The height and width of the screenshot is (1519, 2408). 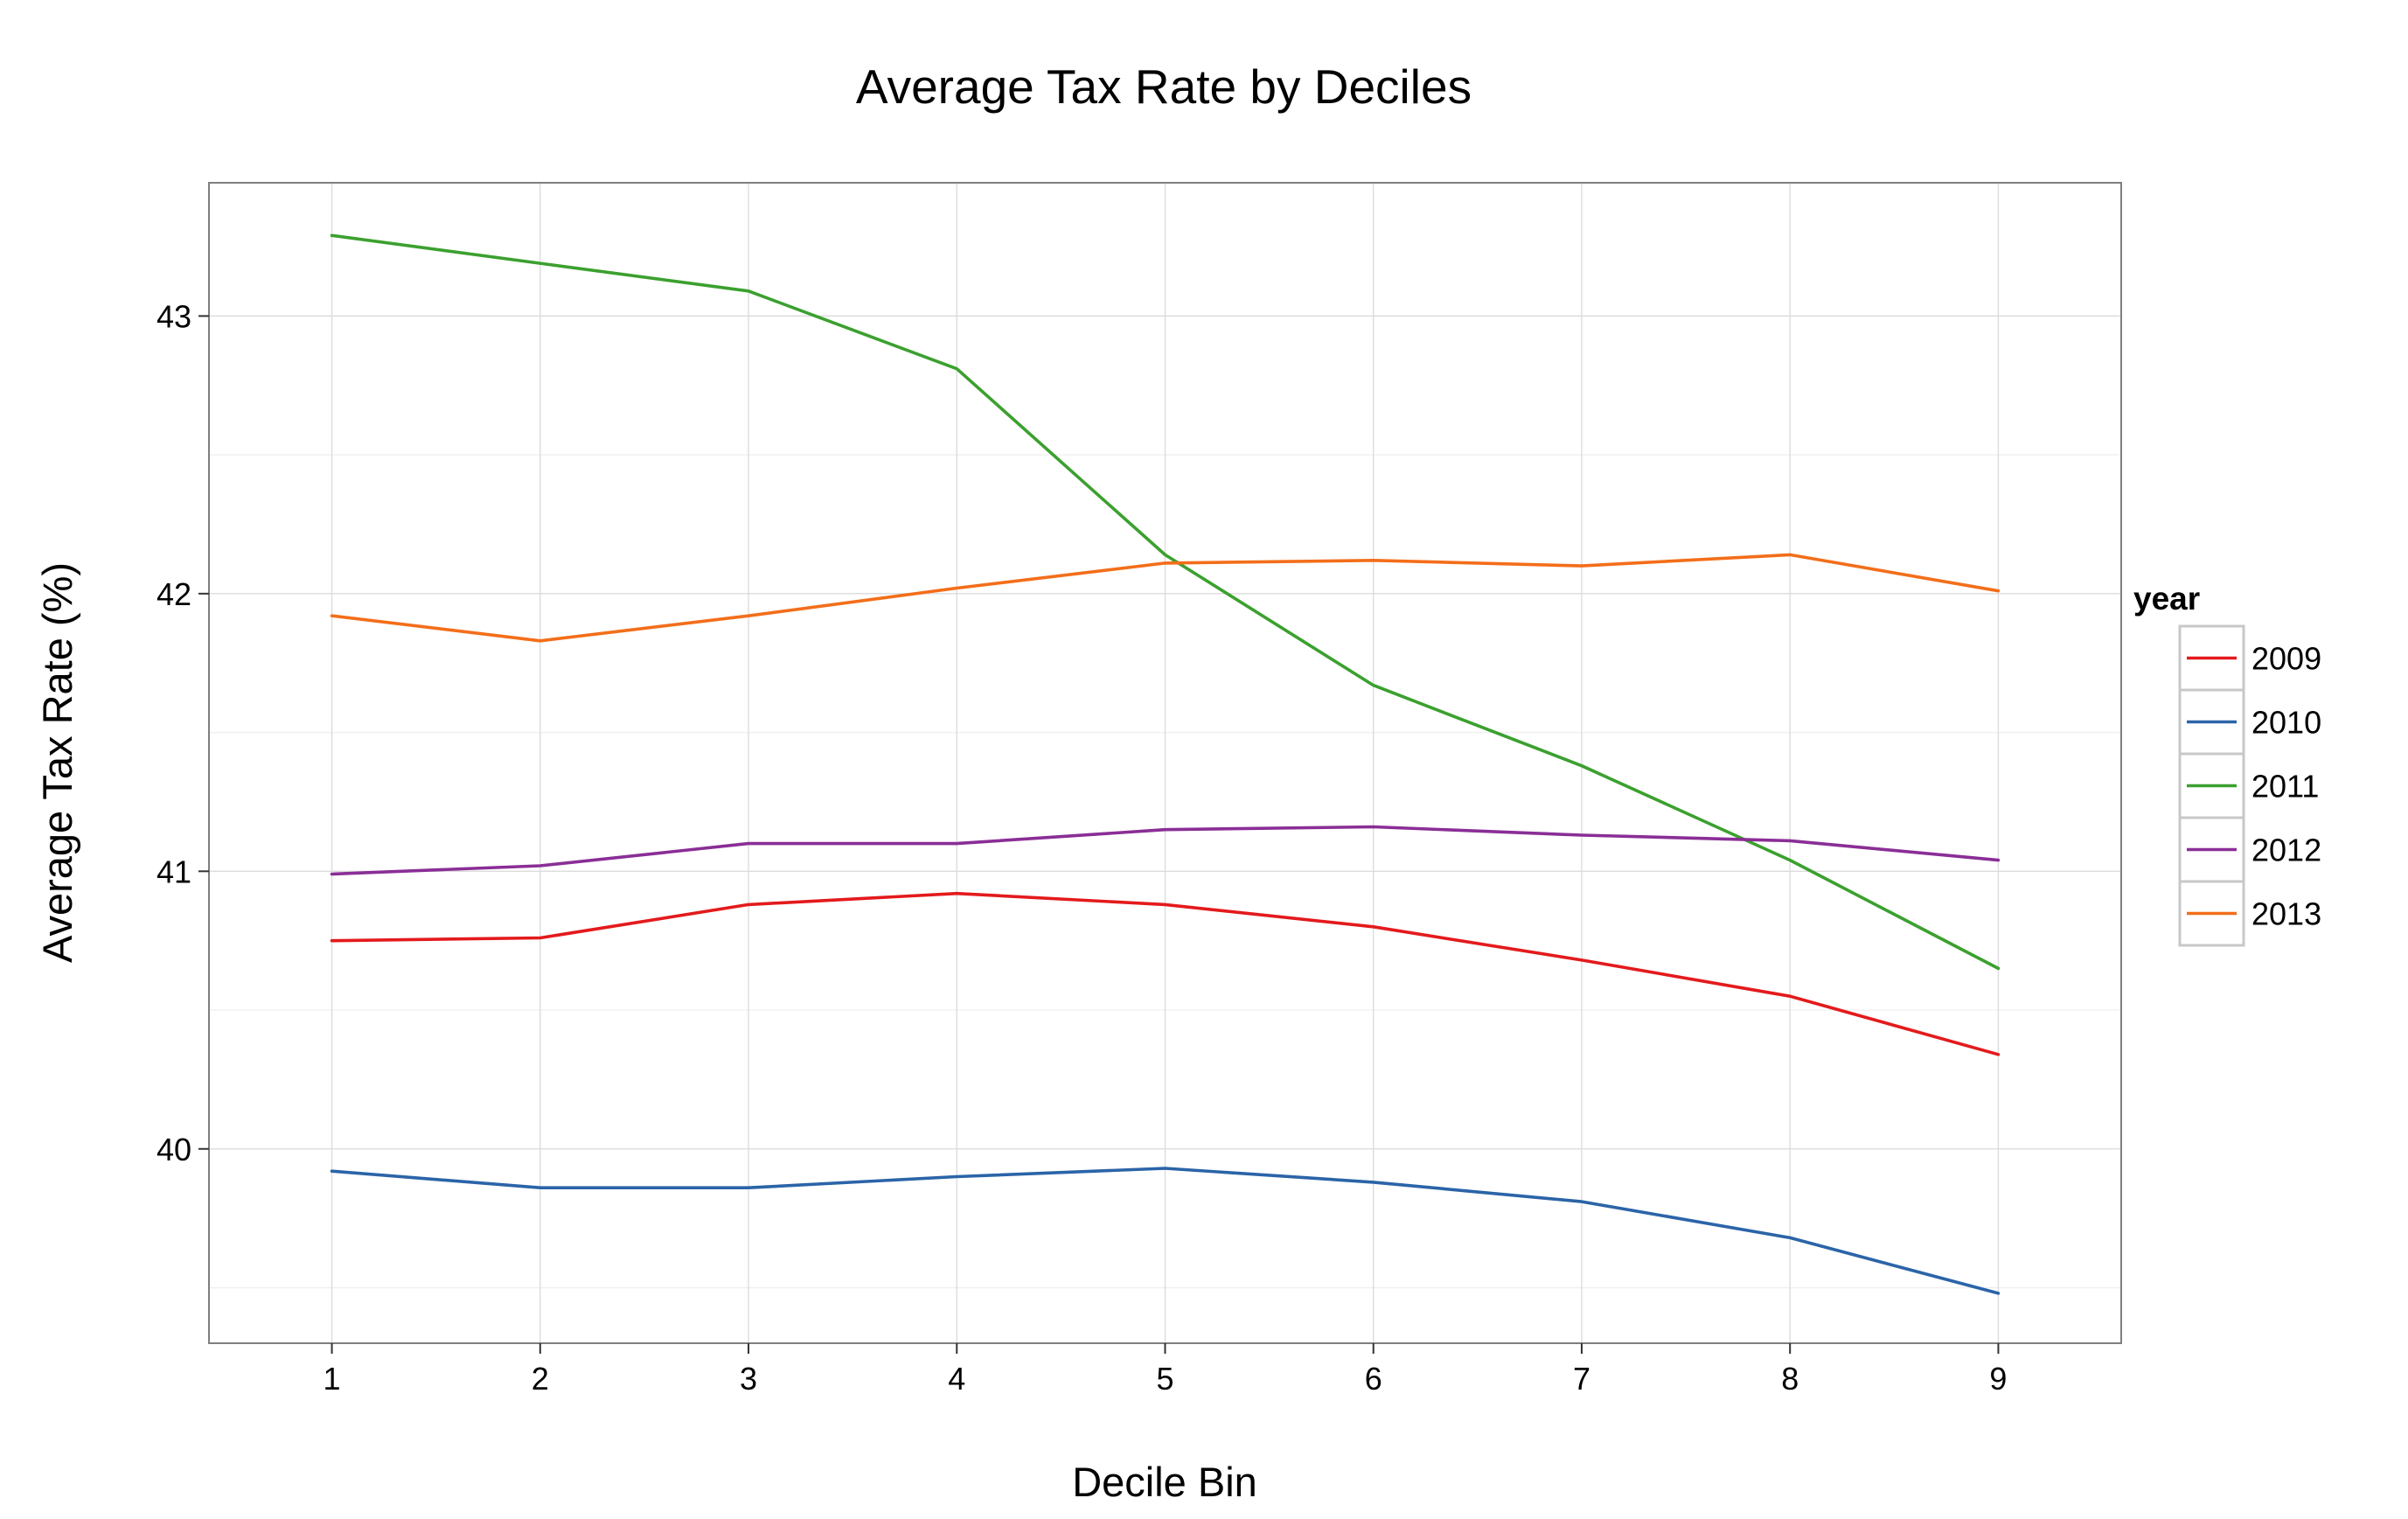 What do you see at coordinates (1164, 1379) in the screenshot?
I see `x-tick-label: 5` at bounding box center [1164, 1379].